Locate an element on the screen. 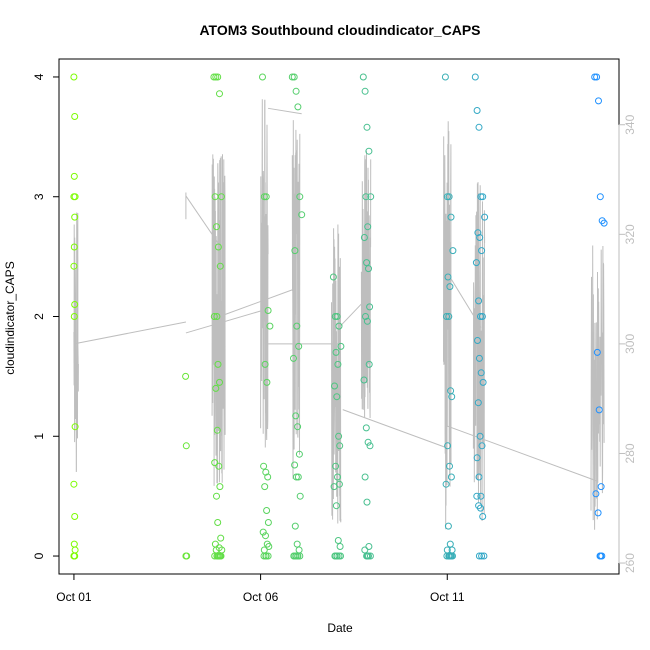 This screenshot has height=650, width=650. chart-title: ATOM3 Southbound cloudindicator_CAPS is located at coordinates (339, 30).